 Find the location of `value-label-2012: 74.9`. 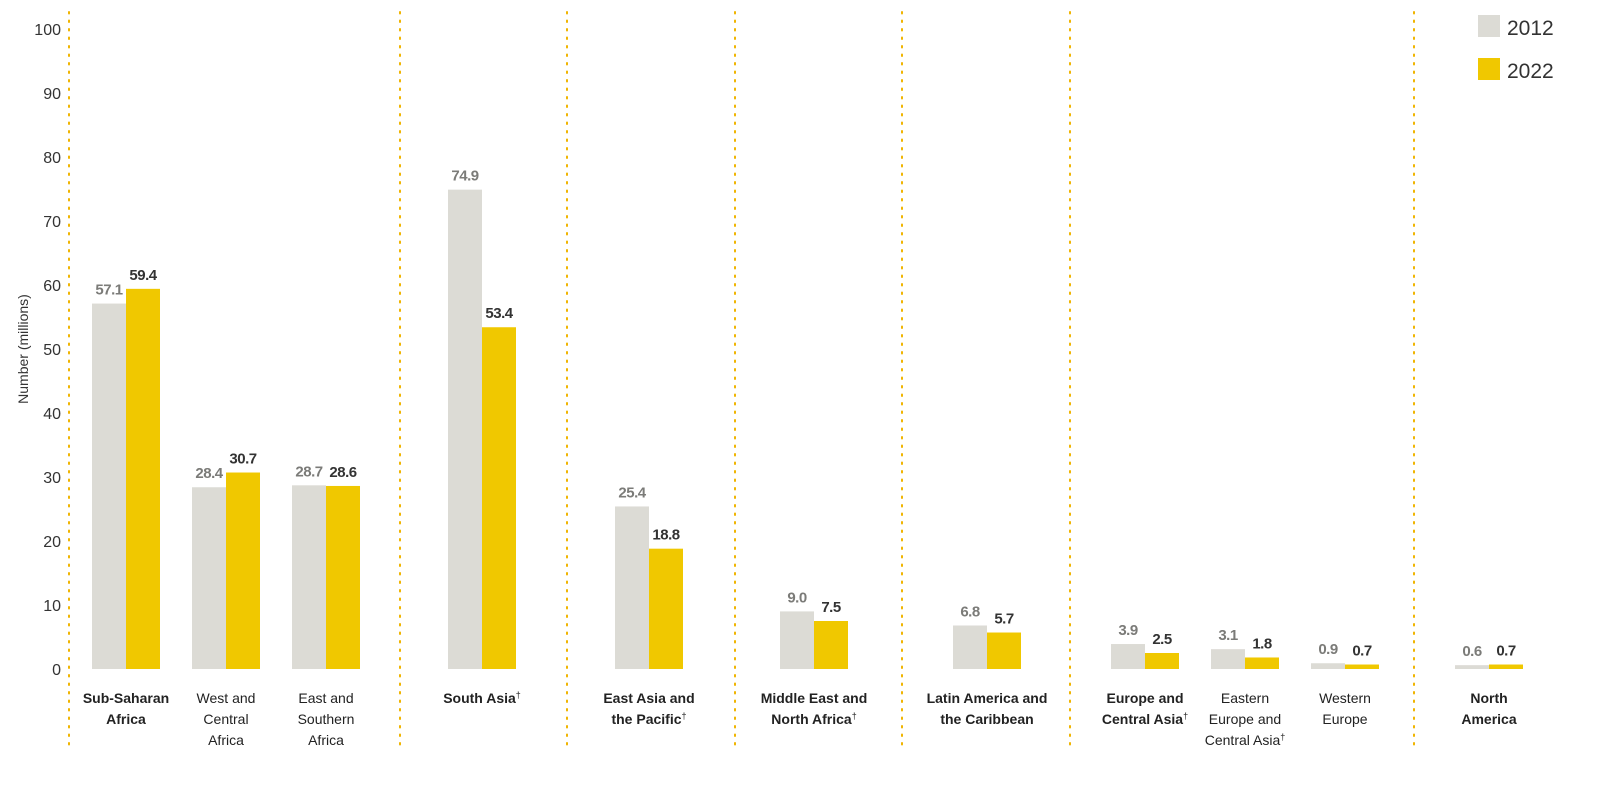

value-label-2012: 74.9 is located at coordinates (464, 176).